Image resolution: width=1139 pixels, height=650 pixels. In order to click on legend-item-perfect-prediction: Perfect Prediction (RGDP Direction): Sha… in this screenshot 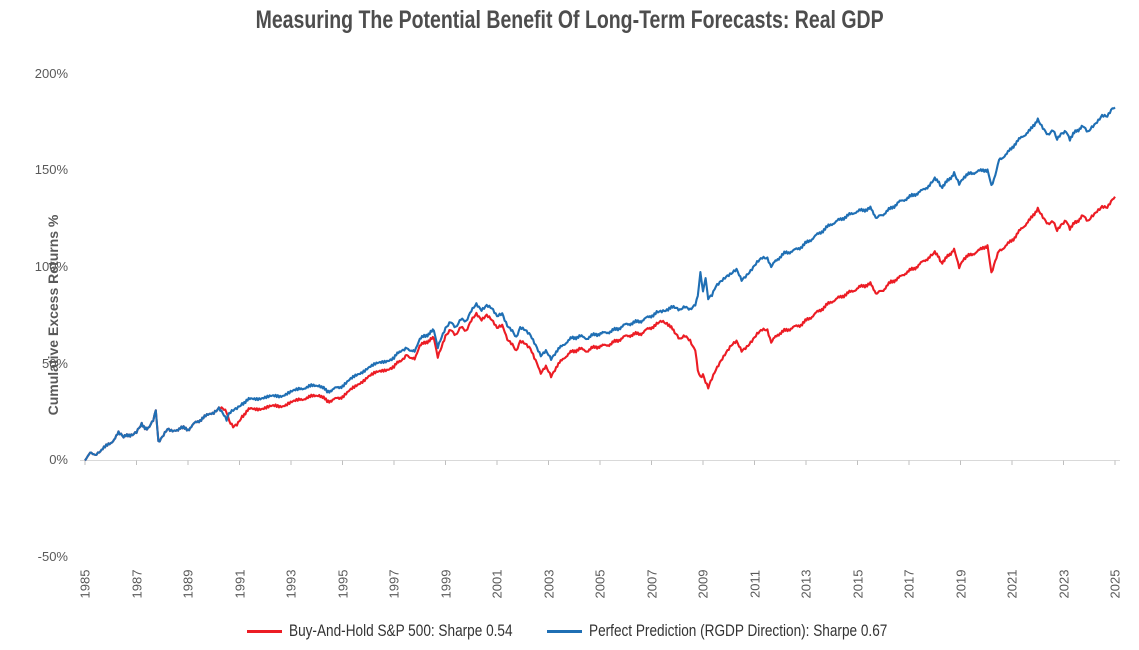, I will do `click(719, 631)`.